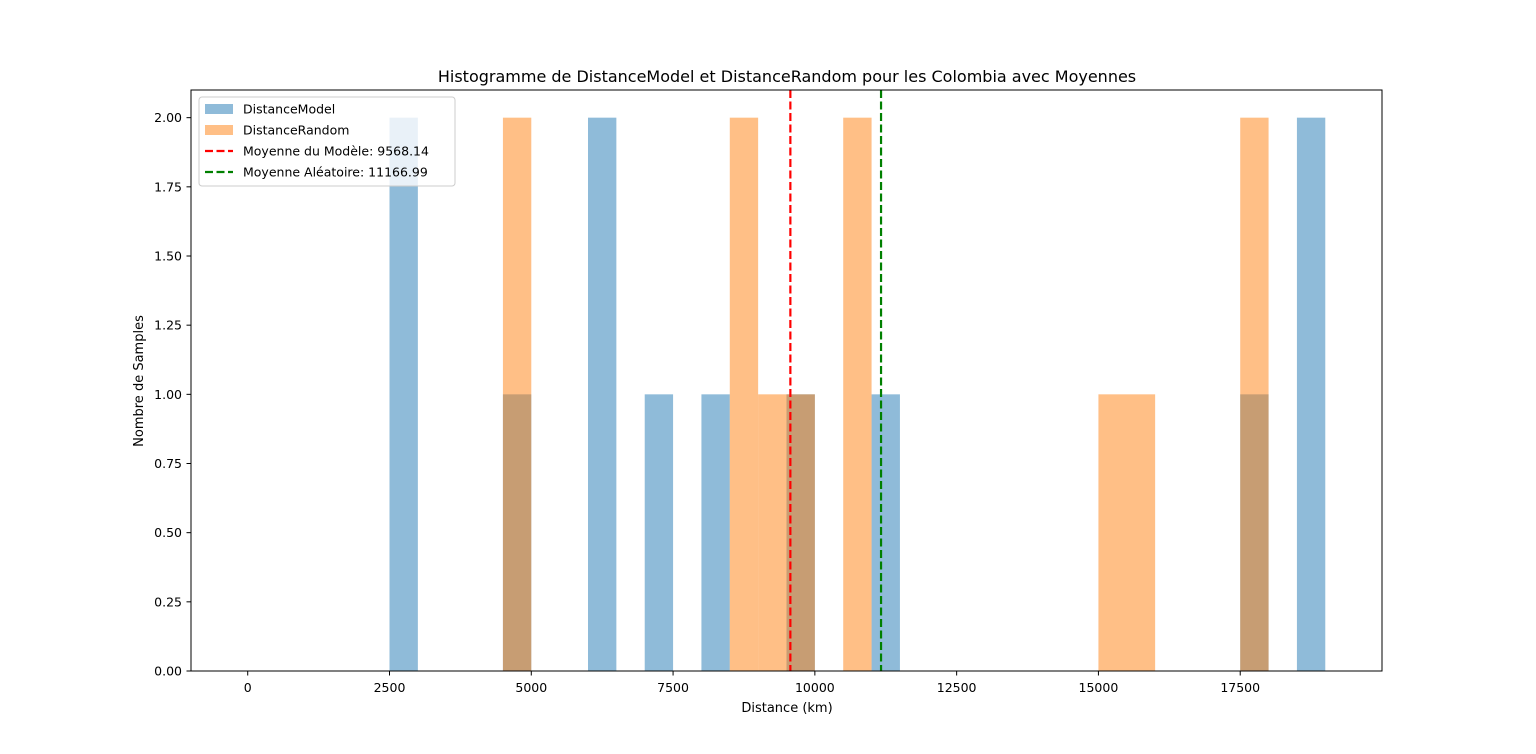 Image resolution: width=1536 pixels, height=754 pixels. I want to click on x-tick-label: 15000, so click(1099, 687).